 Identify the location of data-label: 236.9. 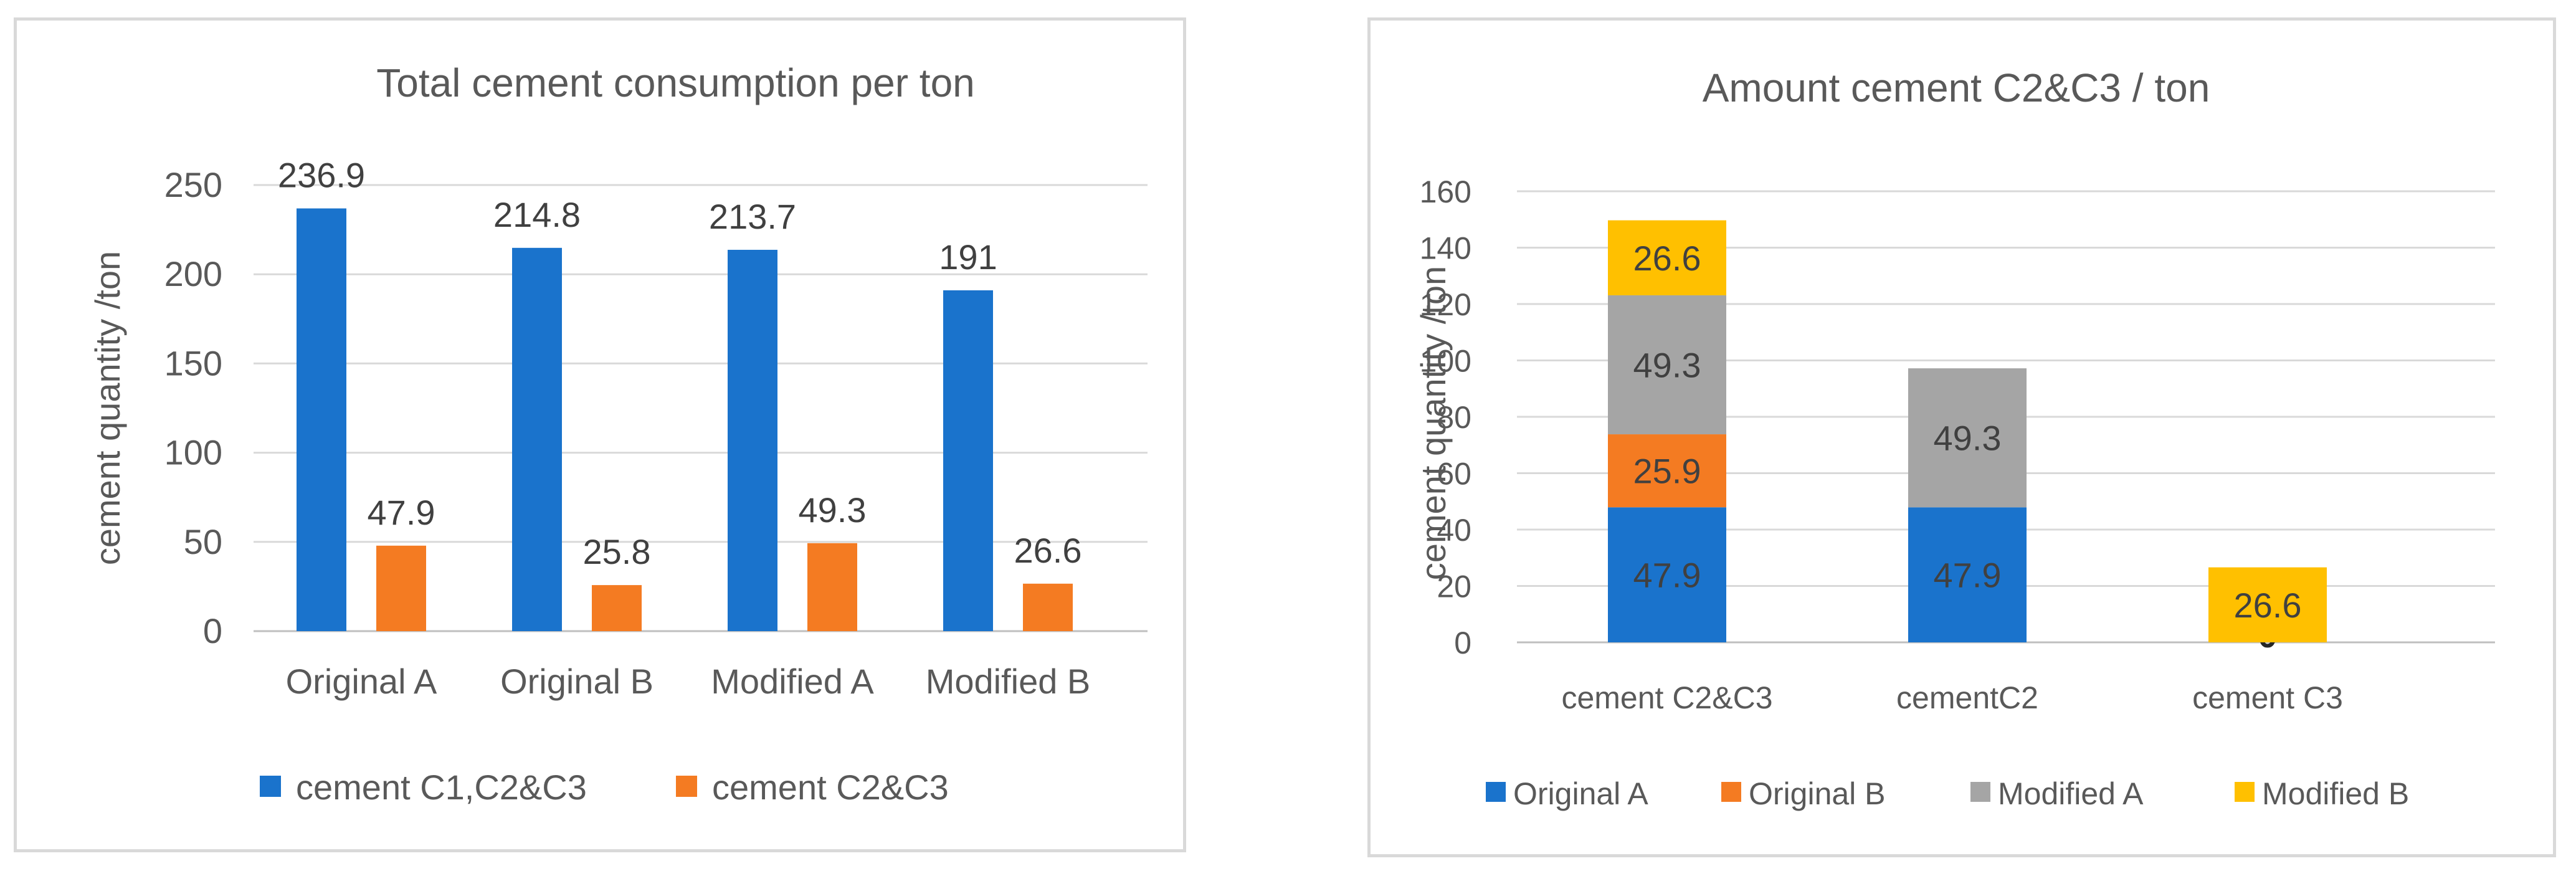
(321, 175).